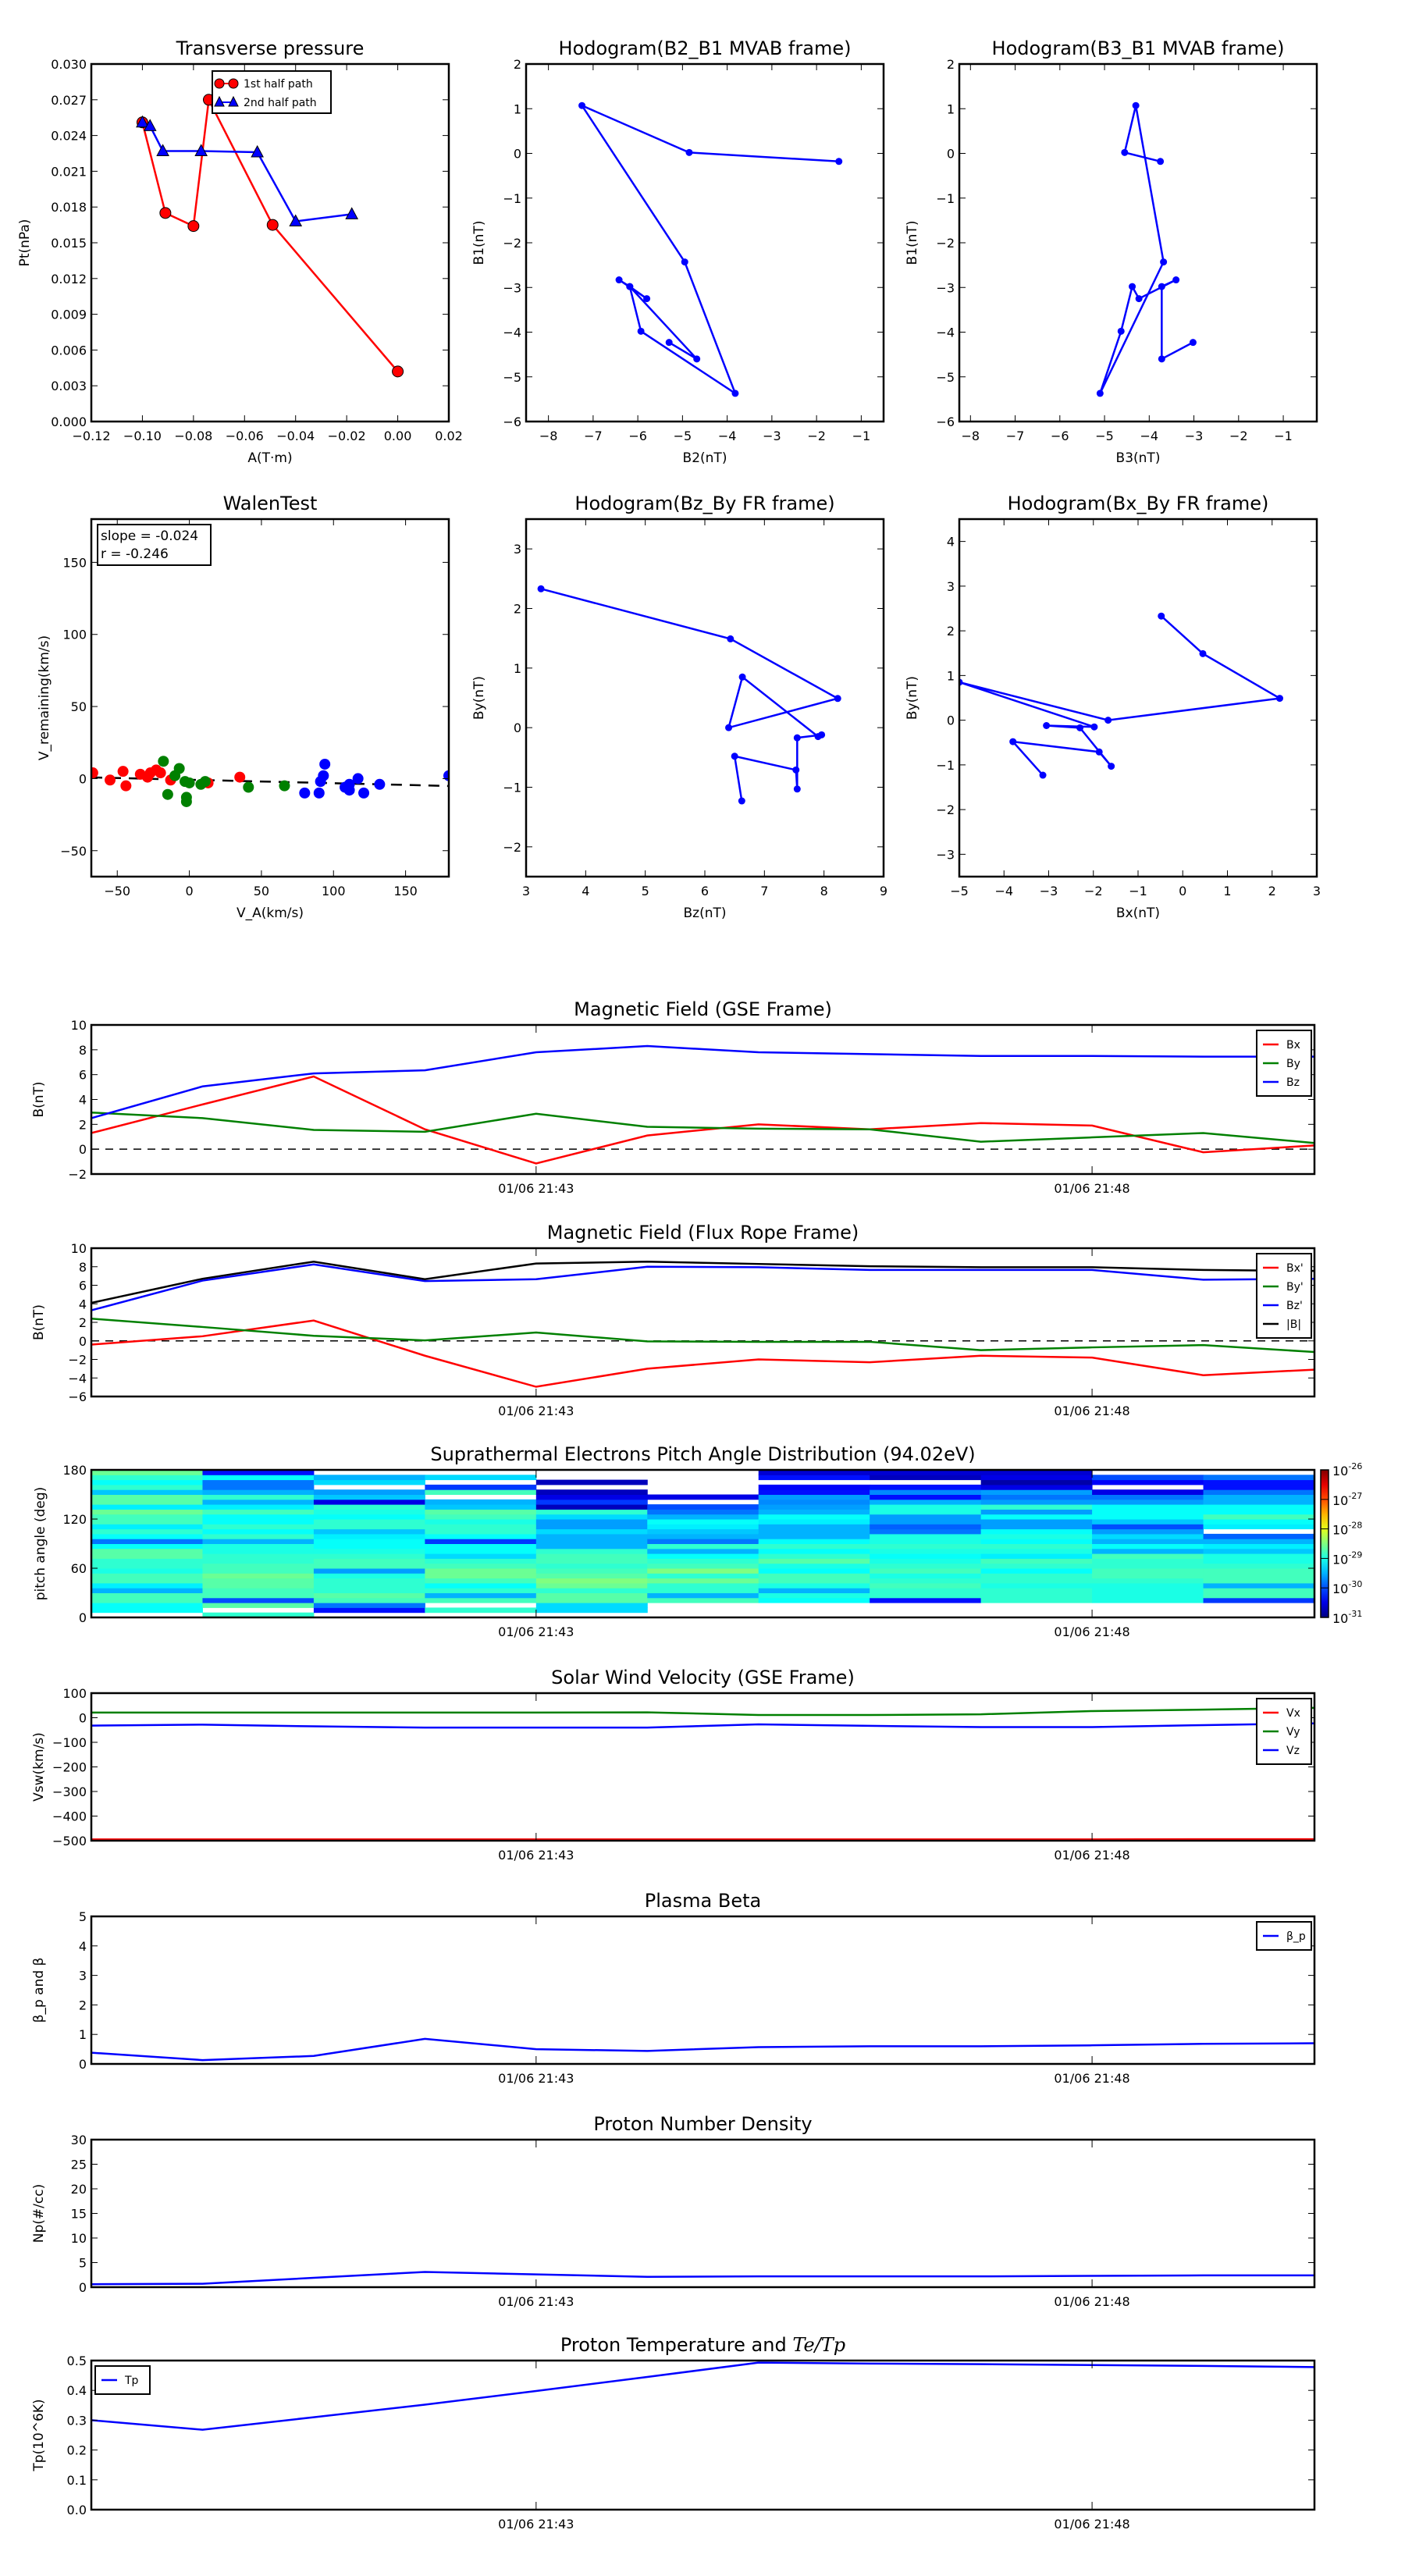 The height and width of the screenshot is (2576, 1405). What do you see at coordinates (536, 1631) in the screenshot?
I see `pad-xtick-label: 01/06 21:43` at bounding box center [536, 1631].